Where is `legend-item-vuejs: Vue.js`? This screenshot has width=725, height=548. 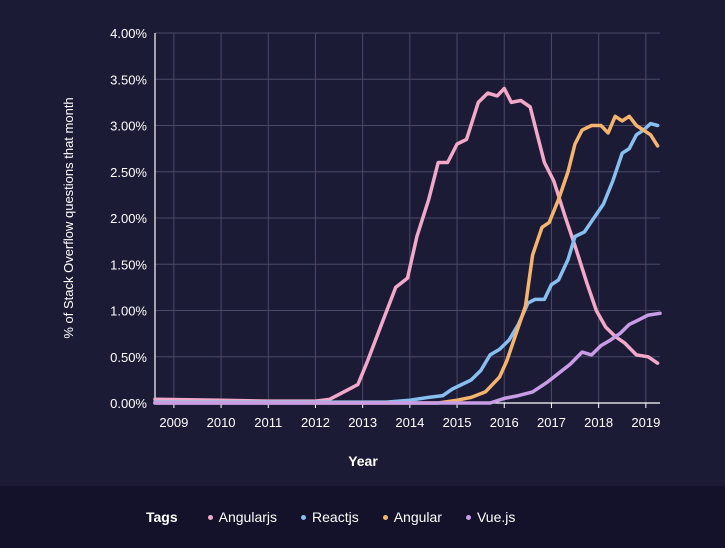
legend-item-vuejs: Vue.js is located at coordinates (490, 517).